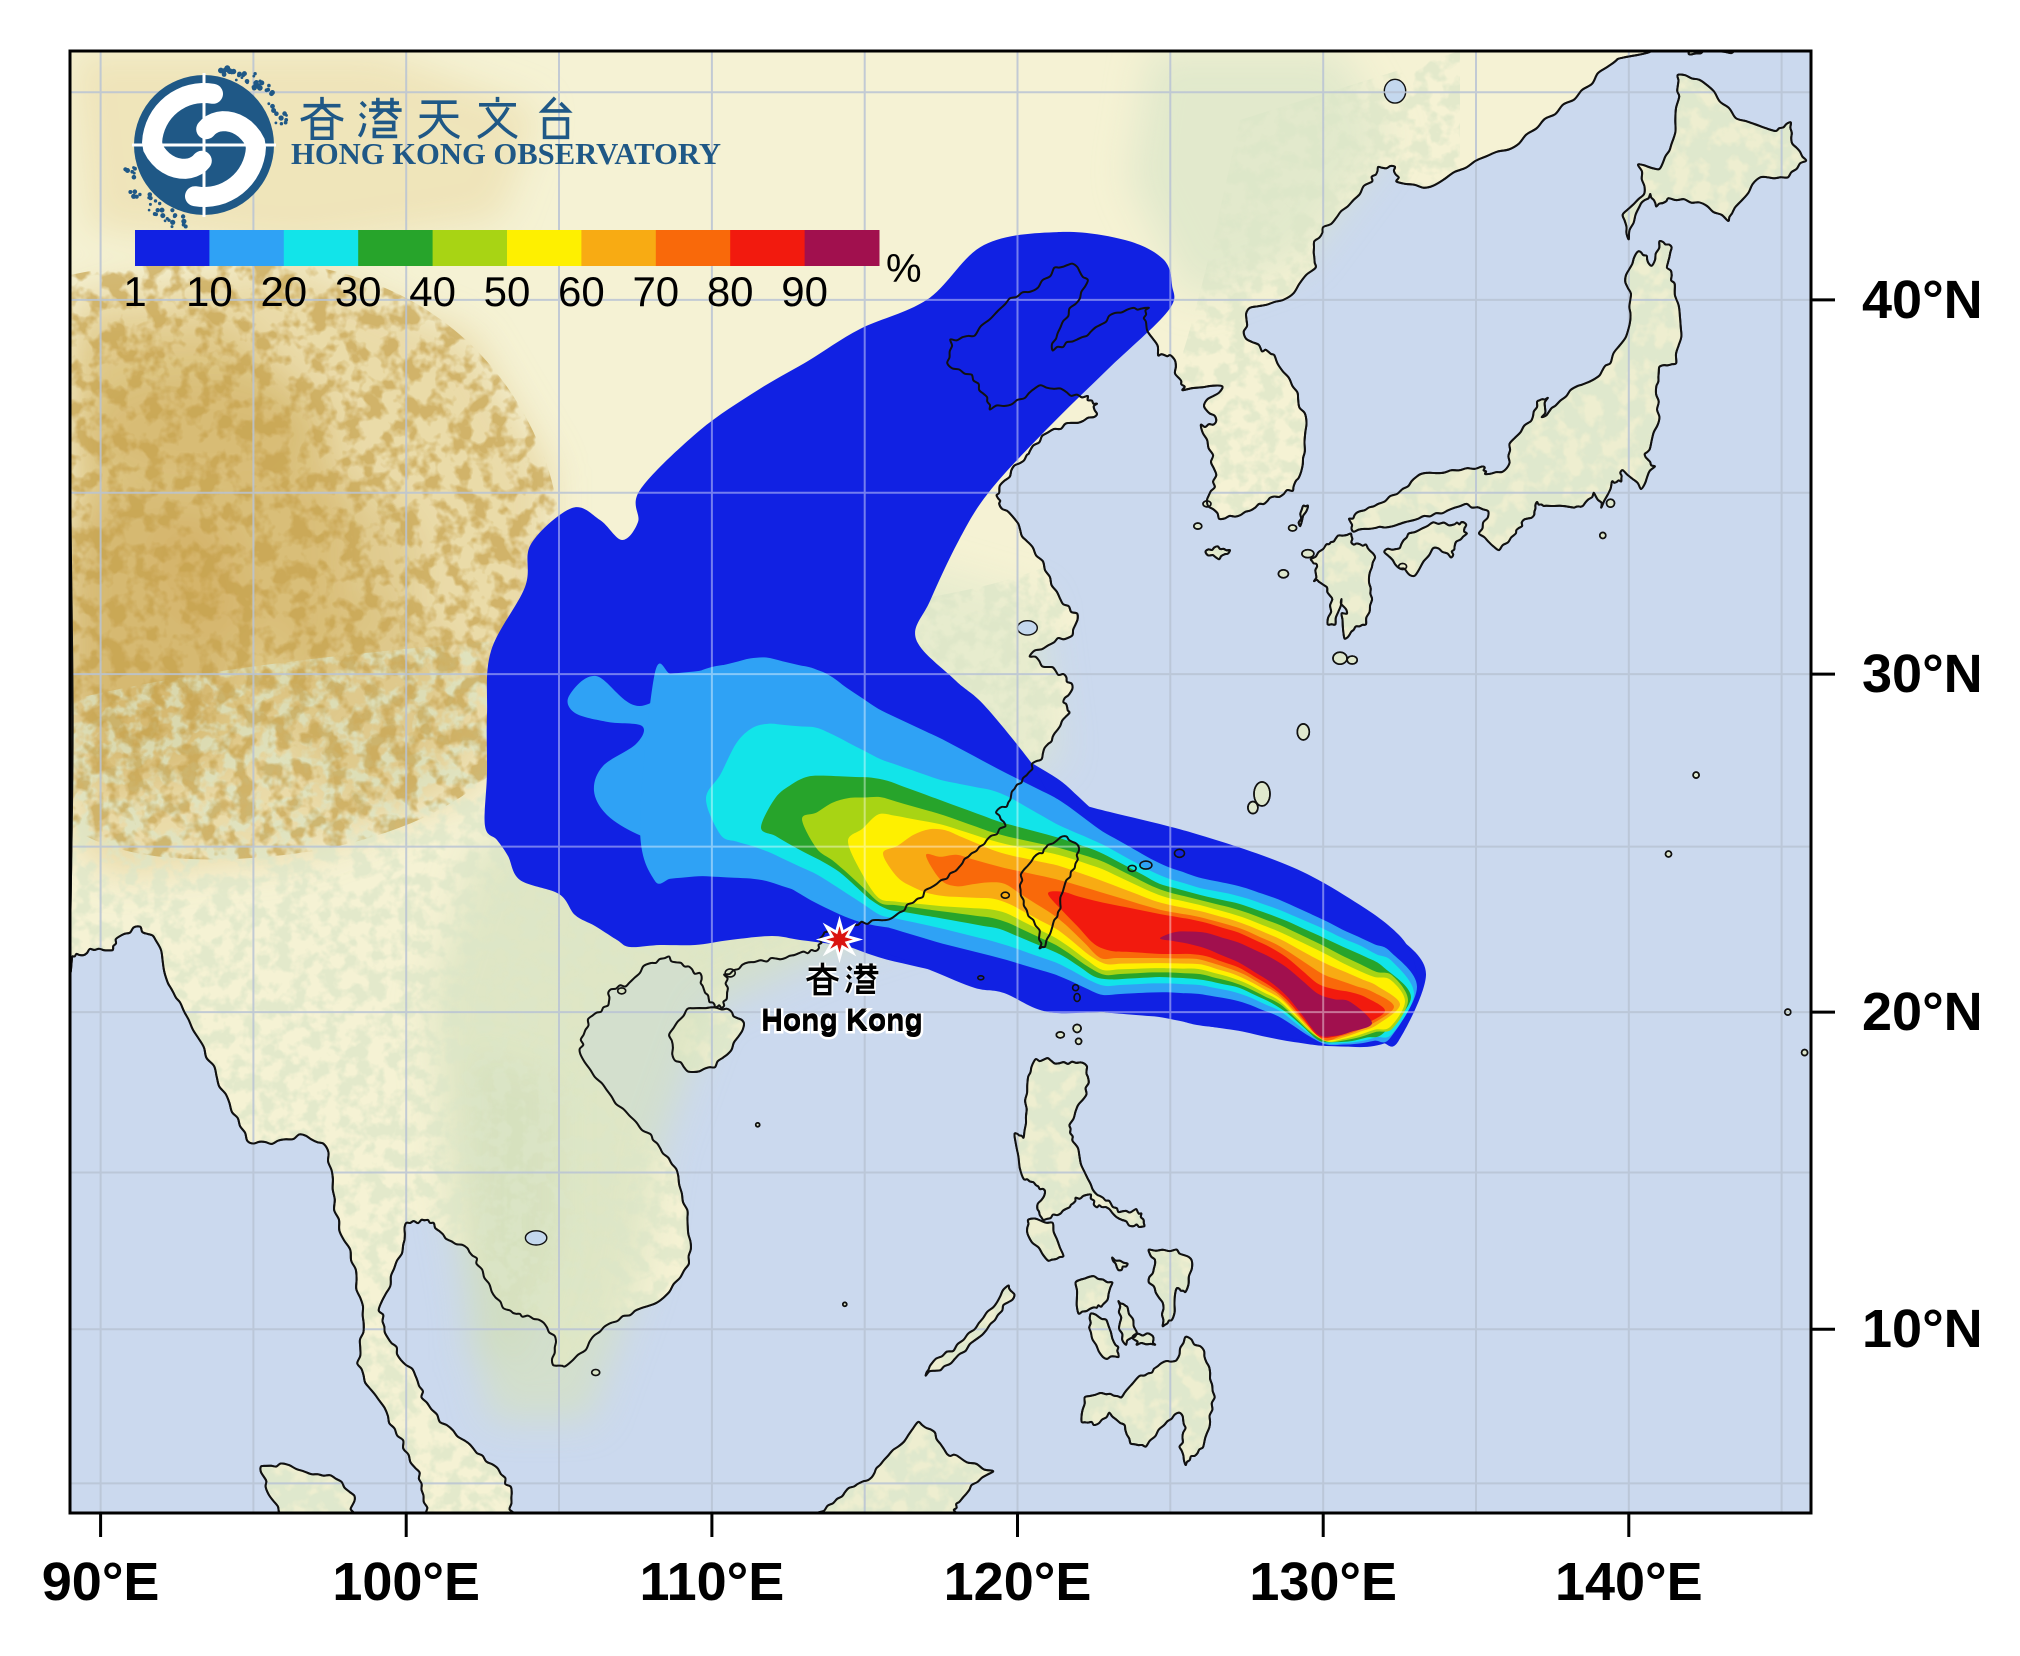 The image size is (2020, 1656). Describe the element at coordinates (283, 291) in the screenshot. I see `svg-text: 20` at that location.